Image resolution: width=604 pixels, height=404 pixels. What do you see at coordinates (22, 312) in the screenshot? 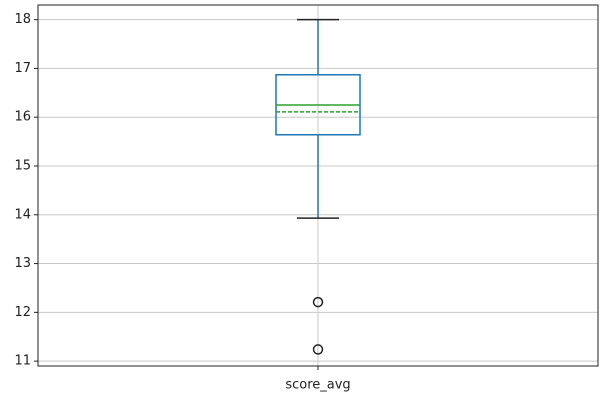
I see `y-tick-label: 12` at bounding box center [22, 312].